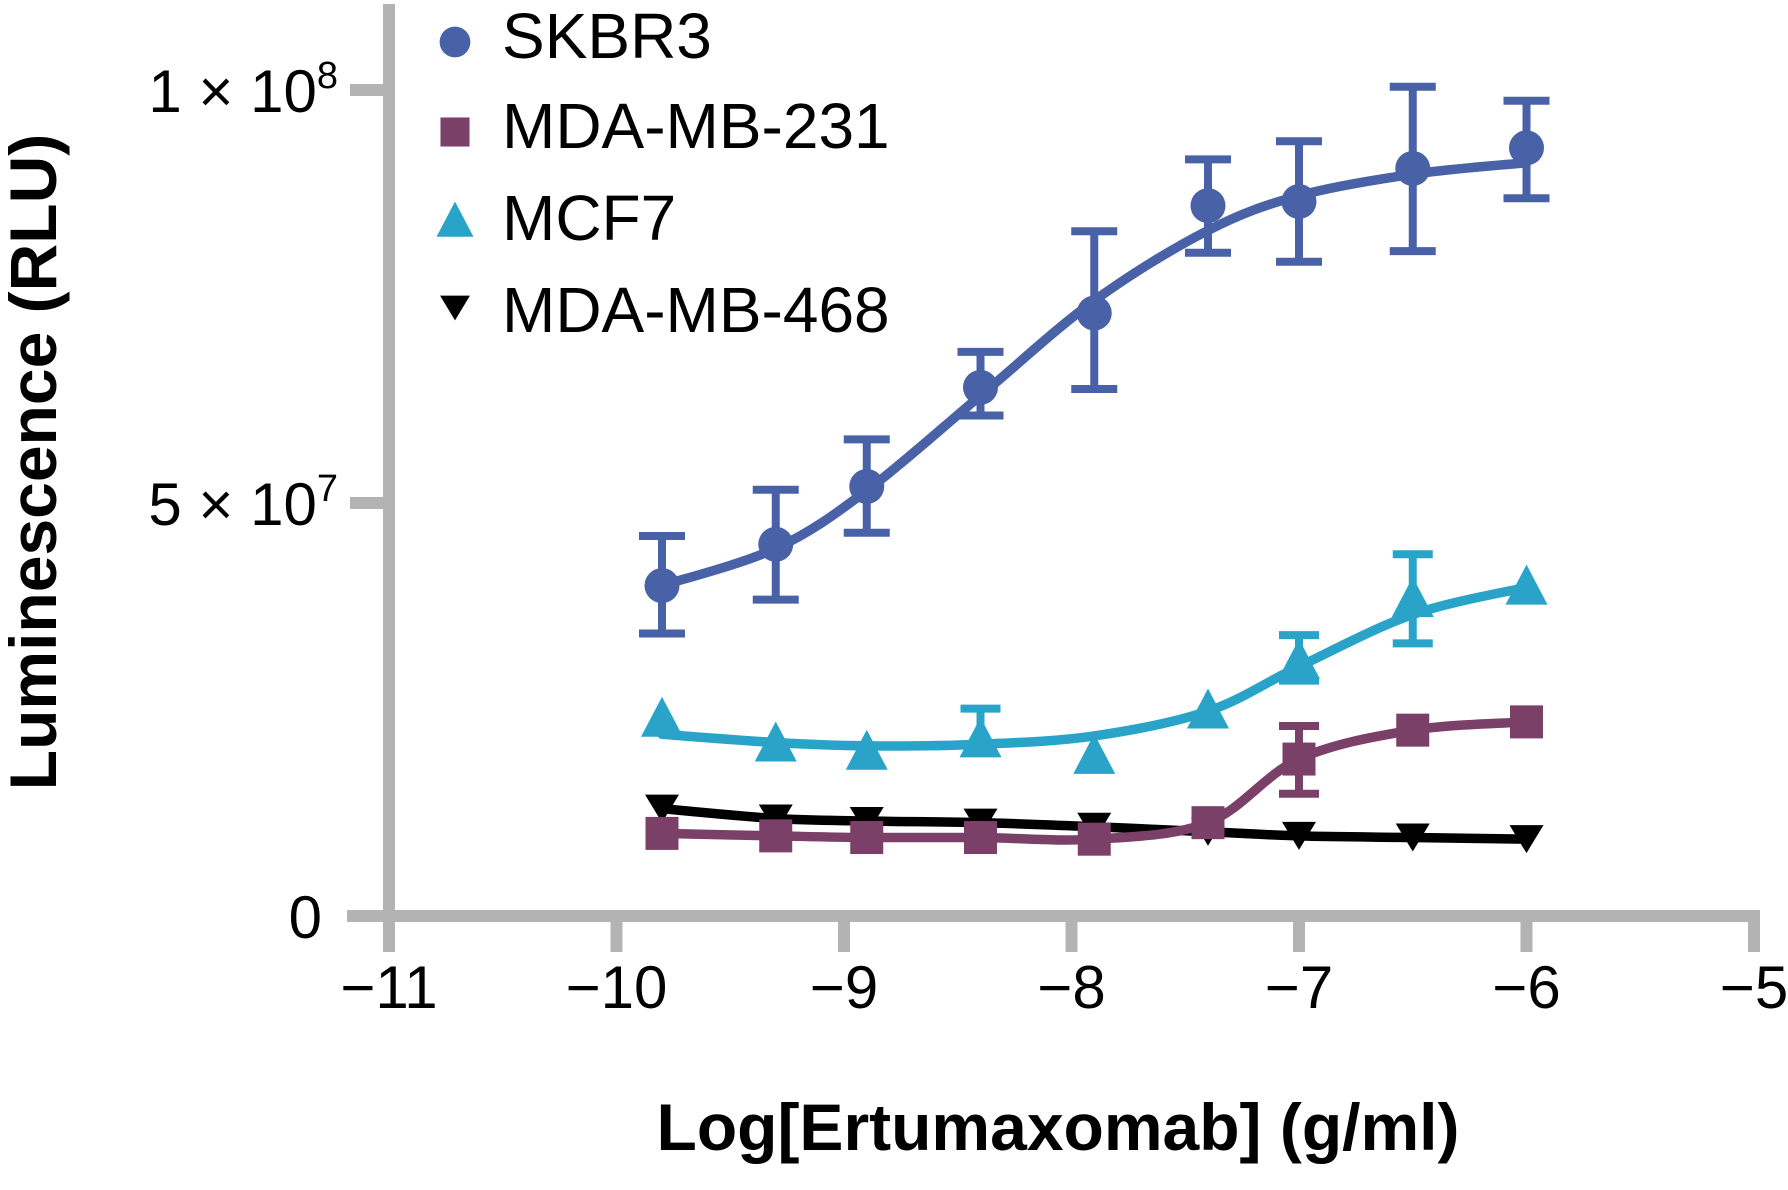 This screenshot has height=1190, width=1788. What do you see at coordinates (455, 219) in the screenshot?
I see `triangle-up-legend-icon` at bounding box center [455, 219].